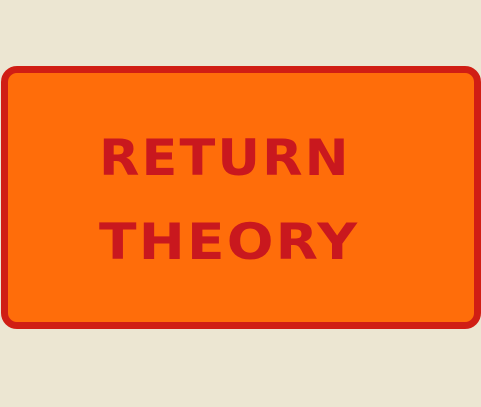 This screenshot has height=407, width=481. What do you see at coordinates (225, 158) in the screenshot?
I see `title-line-1: RETURN` at bounding box center [225, 158].